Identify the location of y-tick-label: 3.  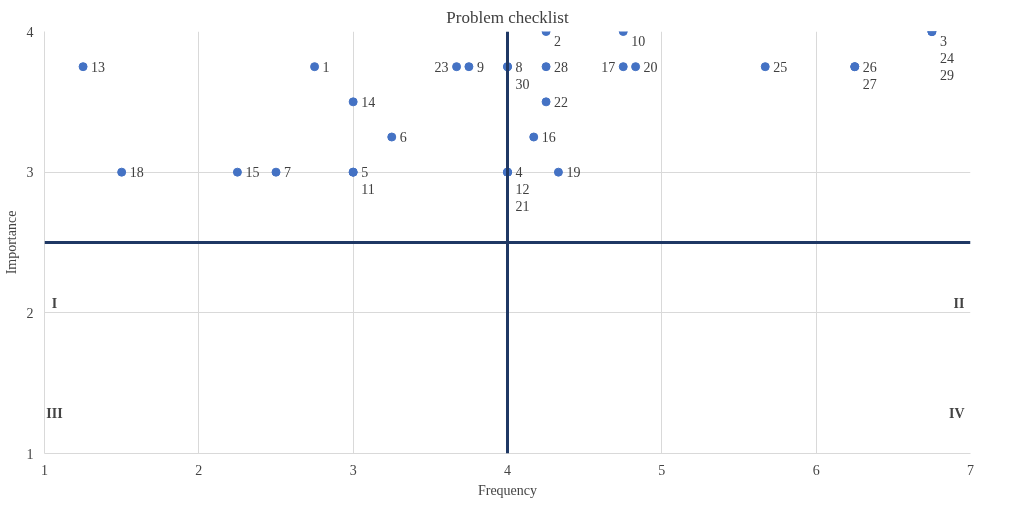
(30, 173).